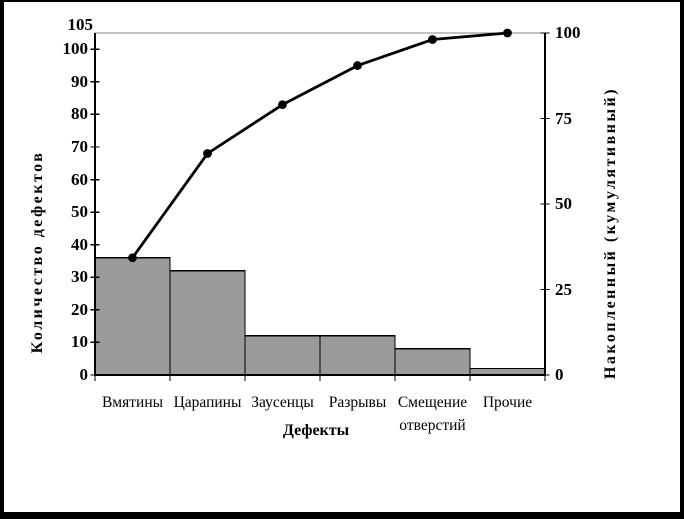 The width and height of the screenshot is (684, 519). I want to click on right-axis-tick-label: 50, so click(563, 203).